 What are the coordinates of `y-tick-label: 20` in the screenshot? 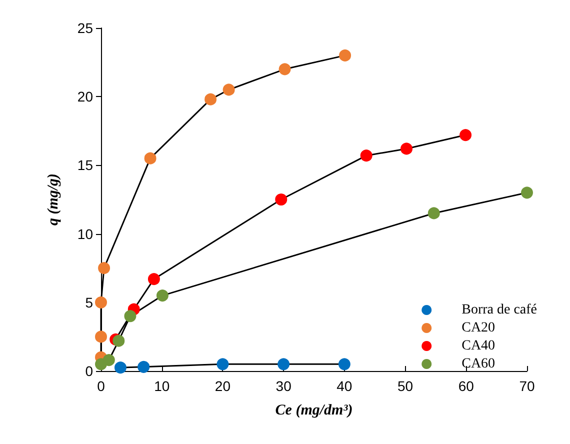 It's located at (85, 96).